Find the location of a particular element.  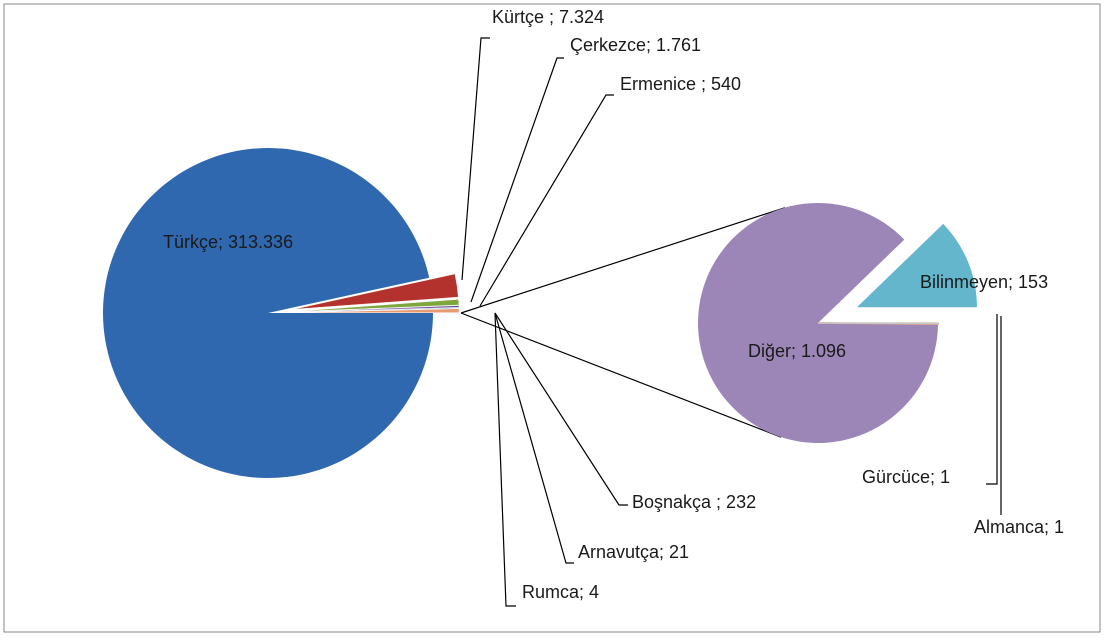

data-label: Ermenice ; 540 is located at coordinates (680, 84).